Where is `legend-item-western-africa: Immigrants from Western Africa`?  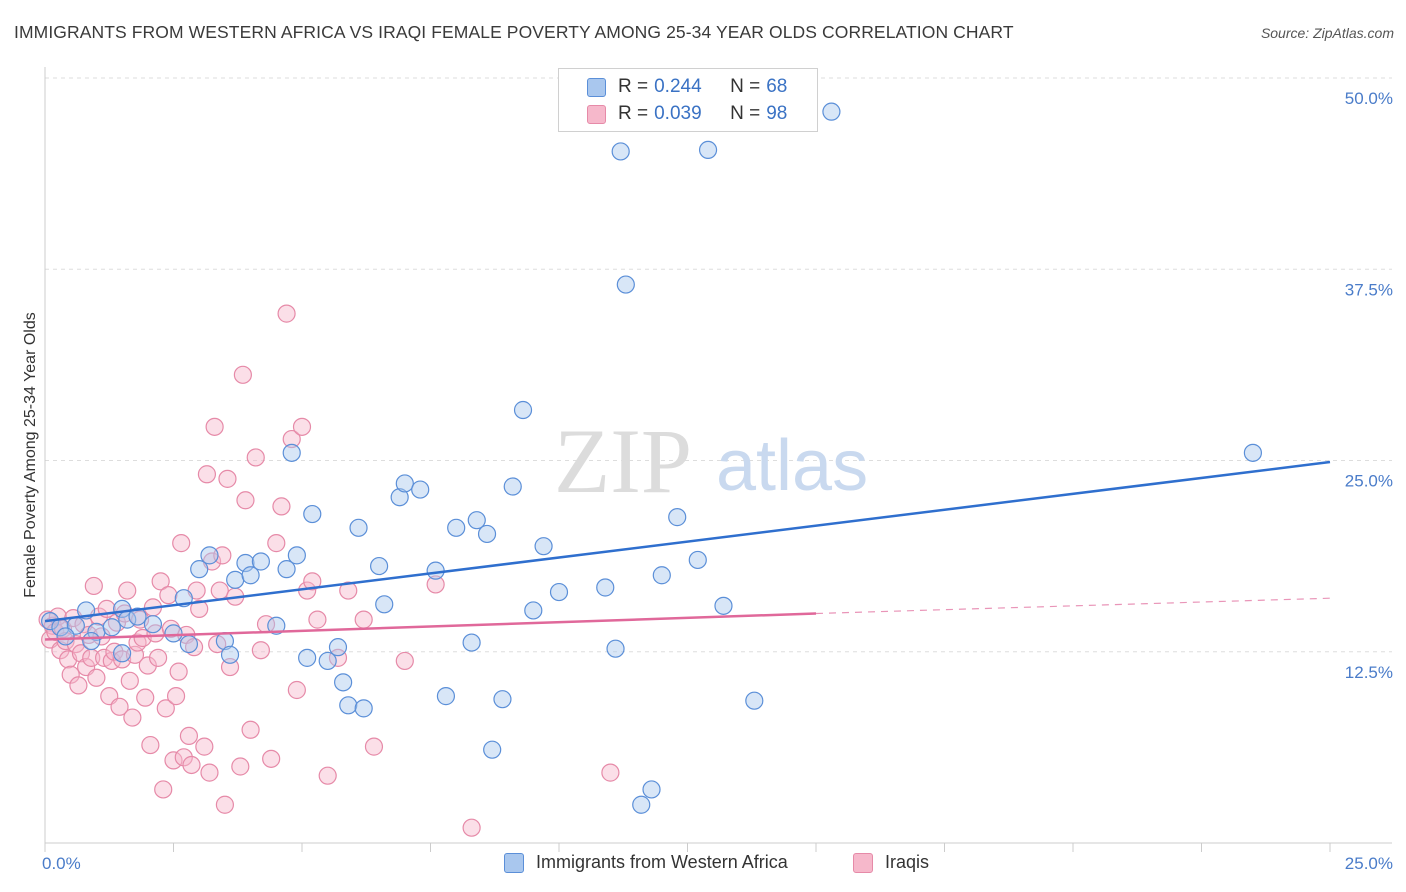
legend-item-western-africa: Immigrants from Western Africa is located at coordinates (646, 862).